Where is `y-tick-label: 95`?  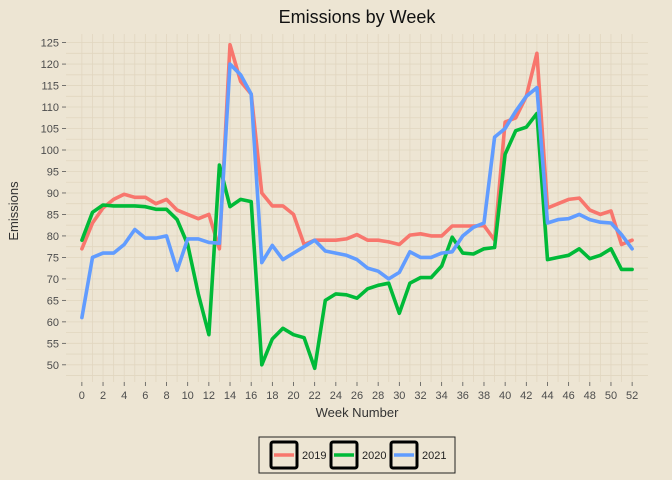
y-tick-label: 95 is located at coordinates (53, 172).